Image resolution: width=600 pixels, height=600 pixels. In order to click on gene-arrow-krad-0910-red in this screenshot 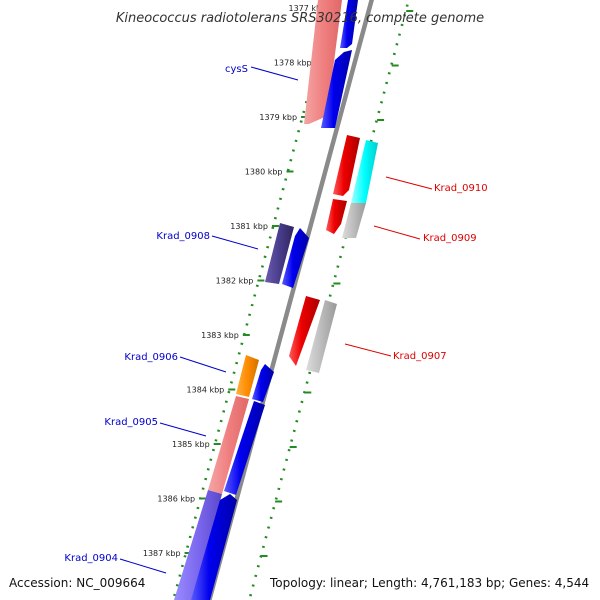, I will do `click(346, 165)`.